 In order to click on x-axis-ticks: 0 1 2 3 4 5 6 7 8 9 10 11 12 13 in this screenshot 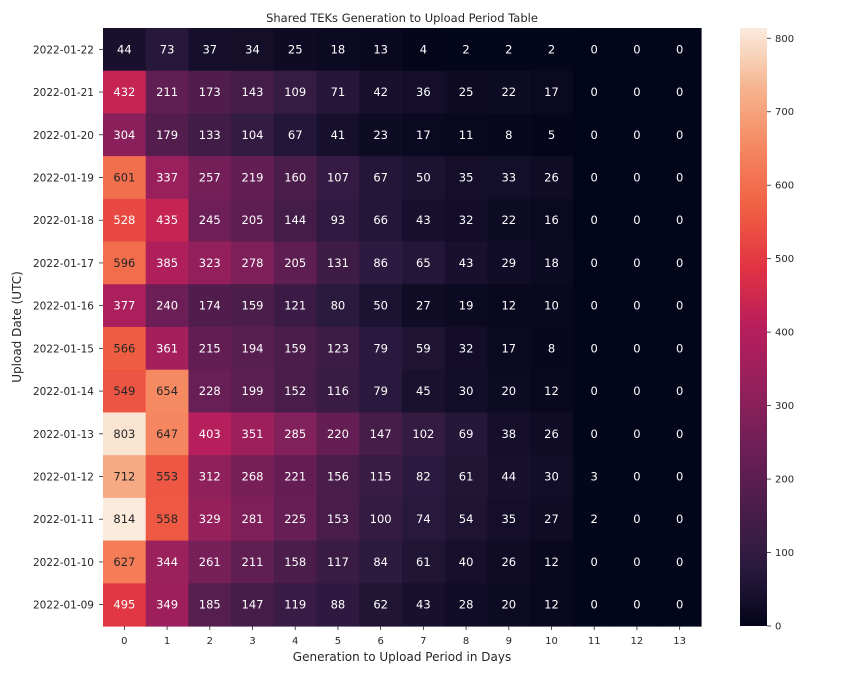, I will do `click(403, 636)`.